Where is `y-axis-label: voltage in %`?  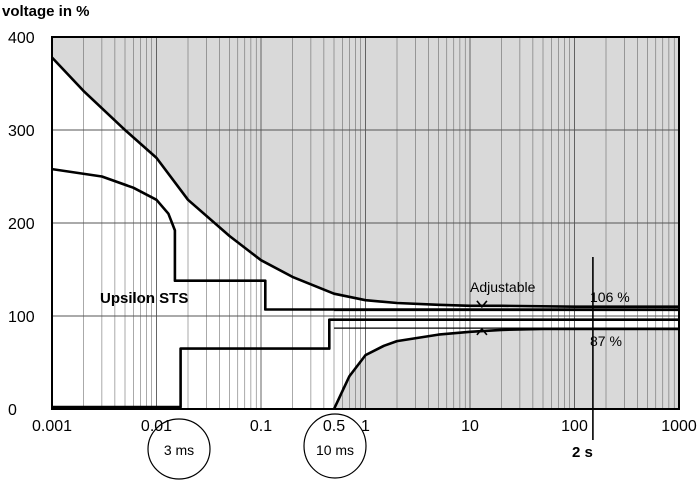
y-axis-label: voltage in % is located at coordinates (46, 11).